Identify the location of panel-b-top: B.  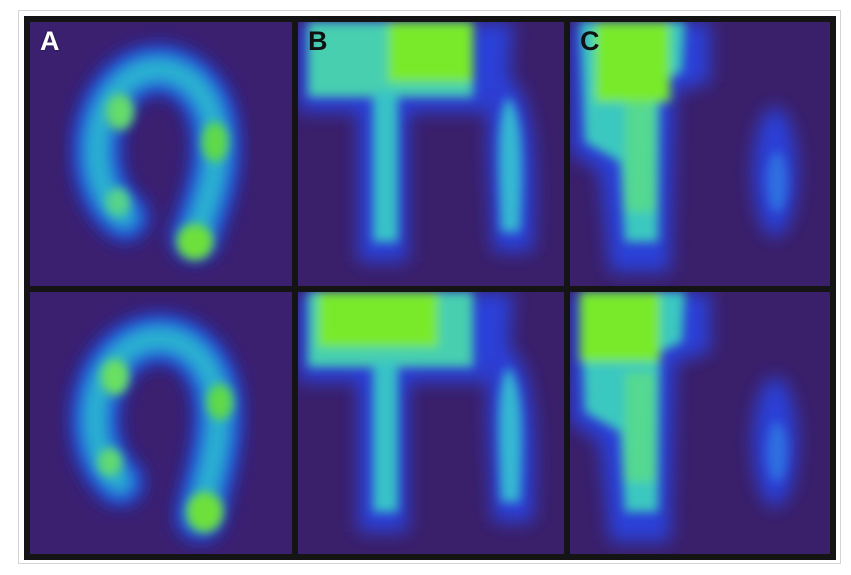
(431, 154).